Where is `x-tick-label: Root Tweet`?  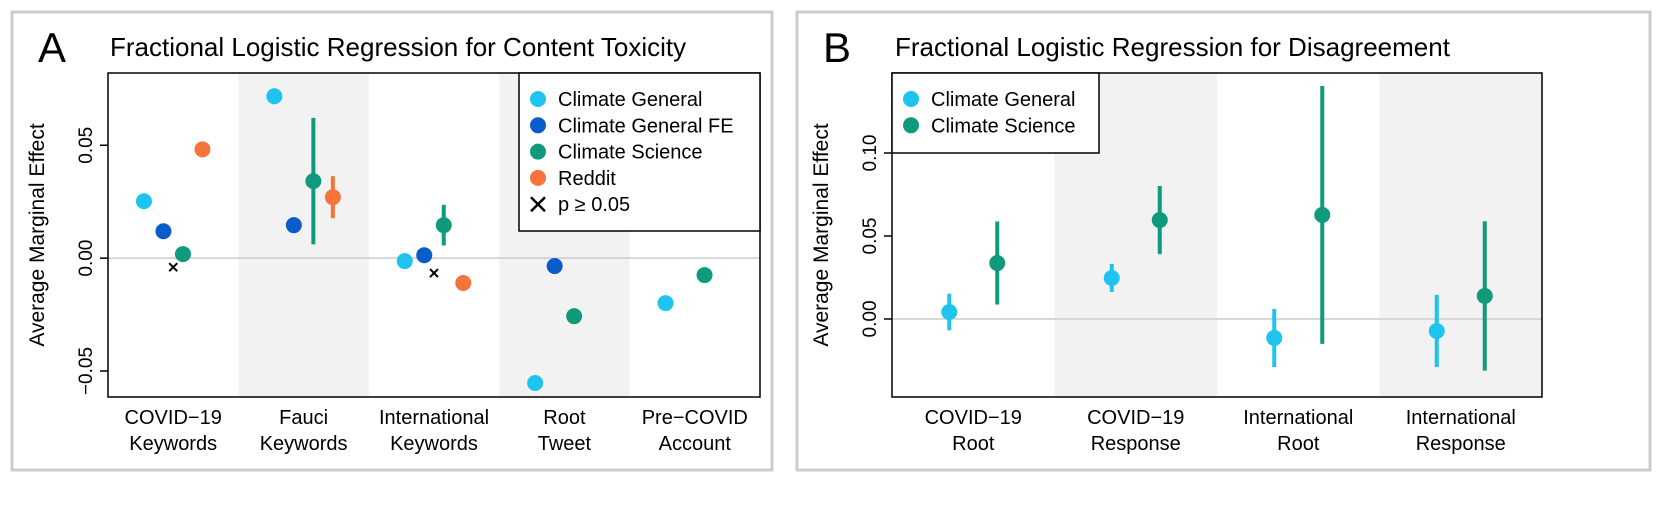 x-tick-label: Root Tweet is located at coordinates (564, 431).